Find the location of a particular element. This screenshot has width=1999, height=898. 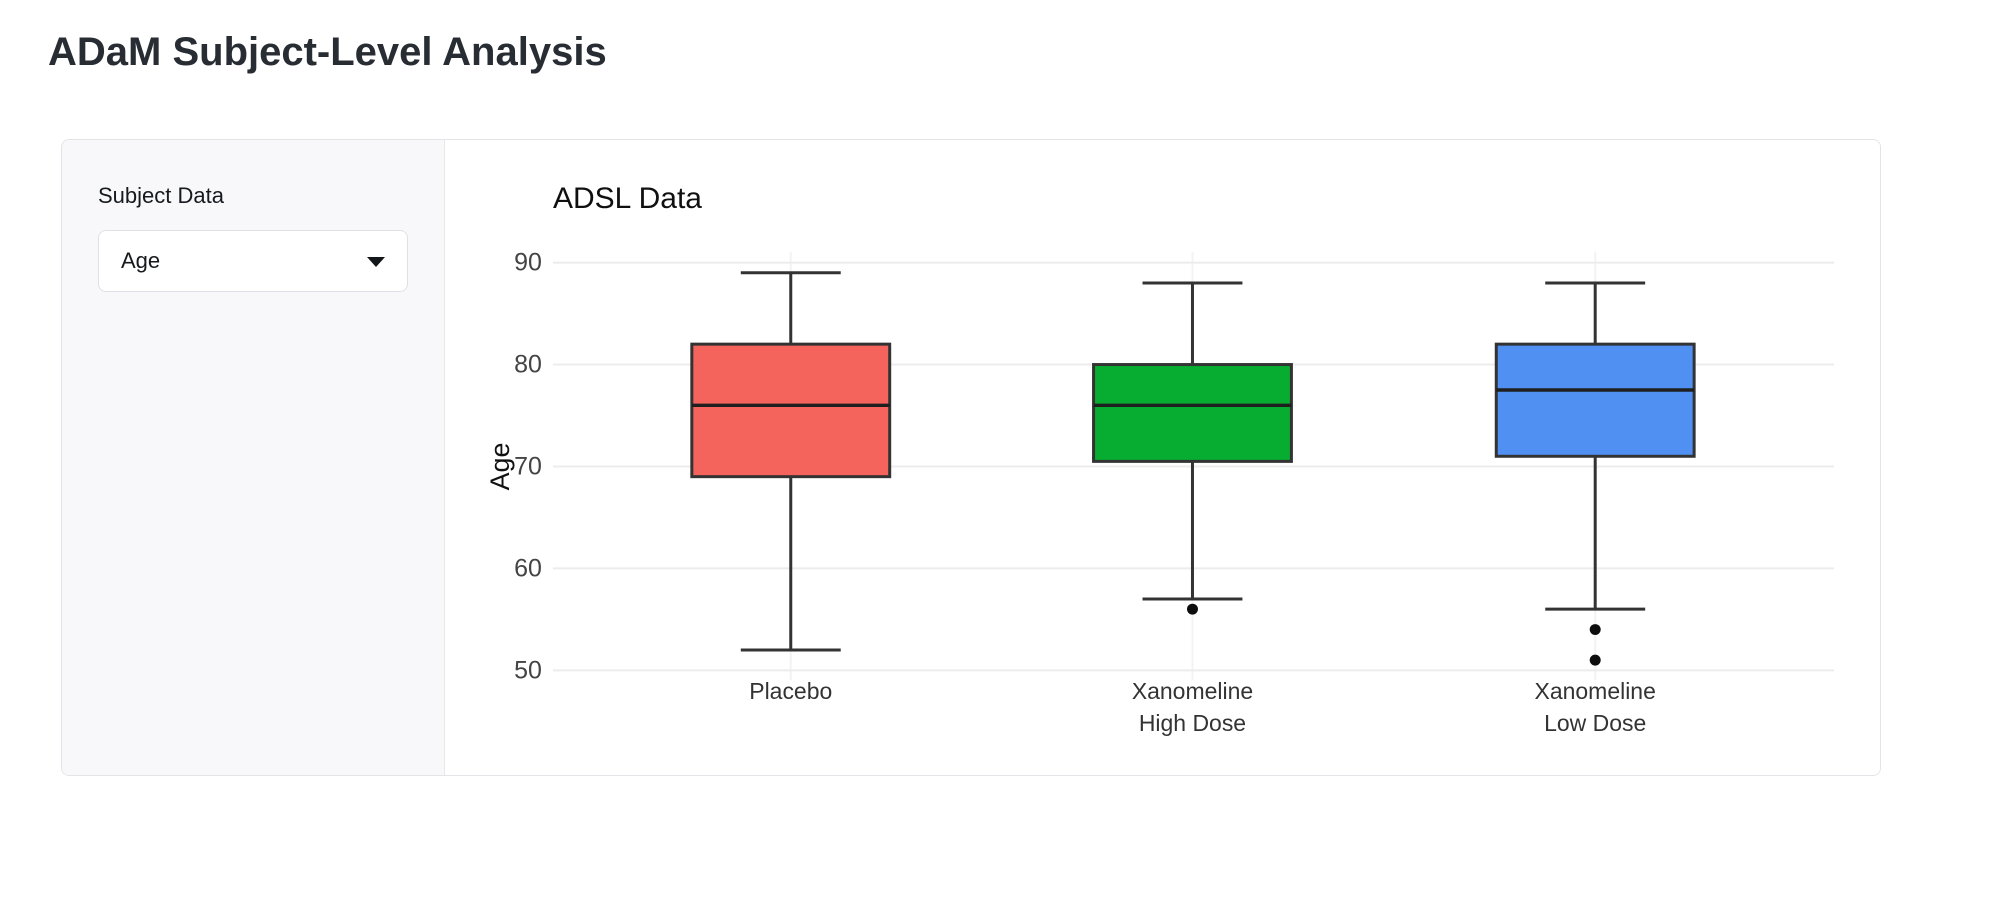

y-tick-label-60: 60 is located at coordinates (528, 568).